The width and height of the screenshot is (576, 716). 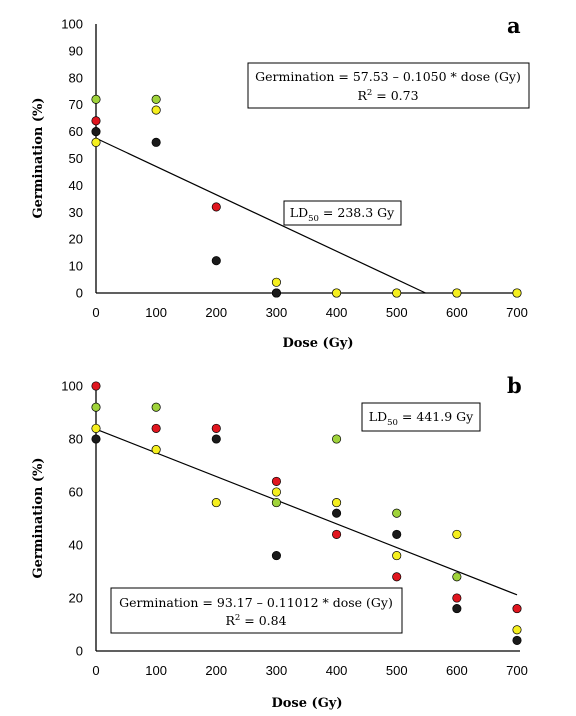 I want to click on panel-b-x-ticks: 0 100 200 300 400 500 600 700, so click(x=309, y=670).